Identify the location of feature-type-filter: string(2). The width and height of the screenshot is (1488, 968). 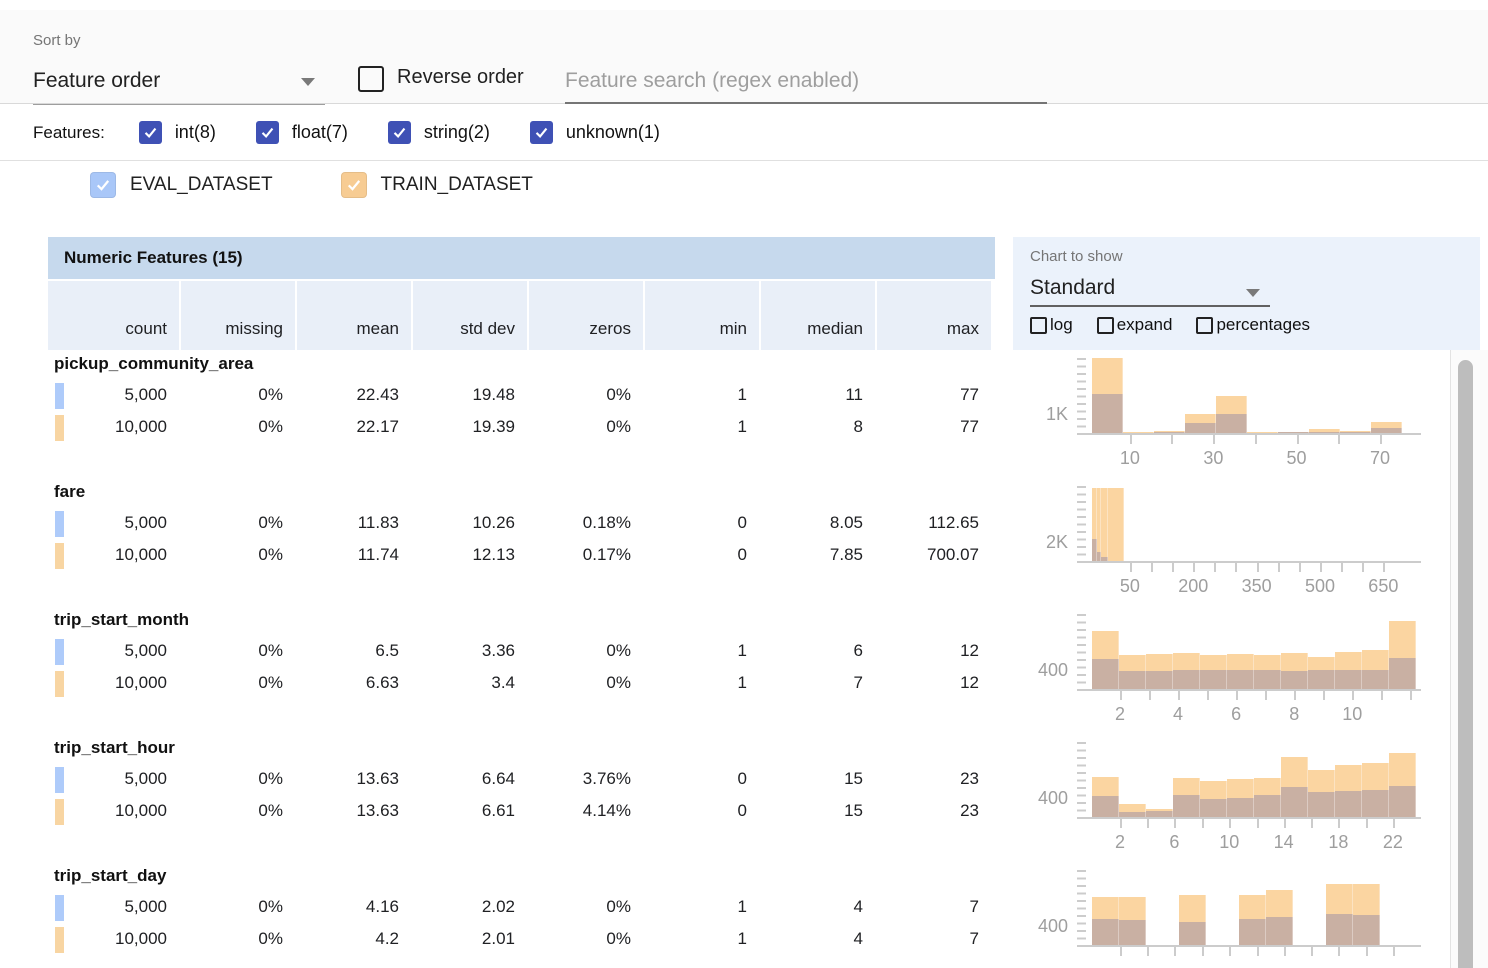
(438, 132).